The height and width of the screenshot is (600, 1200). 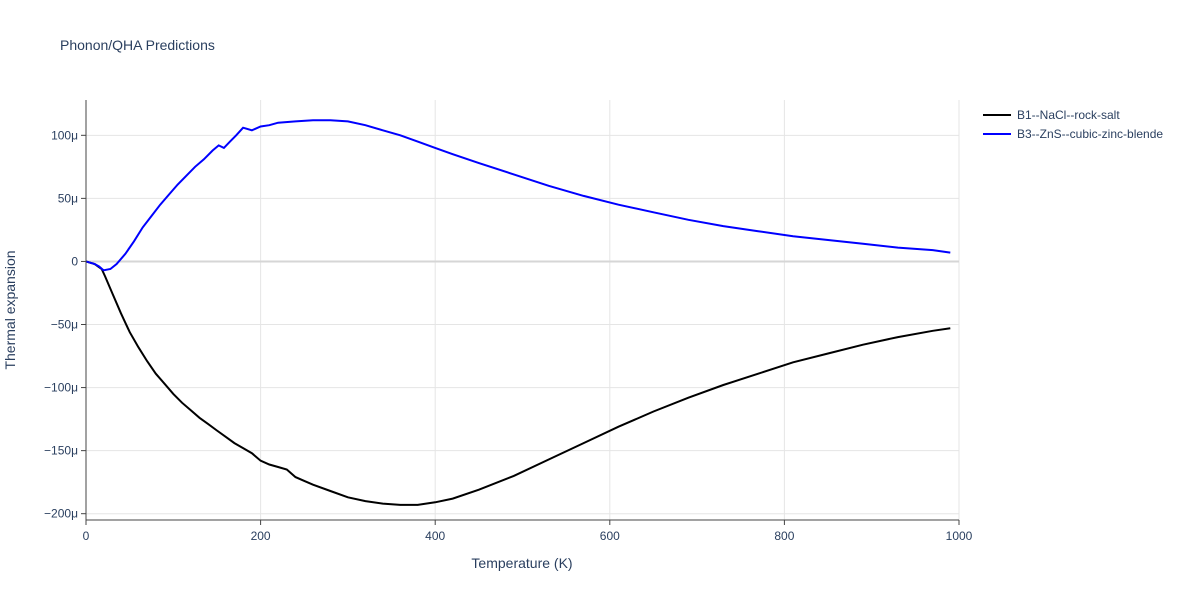 I want to click on x-axis-title: Temperature (K), so click(x=521, y=563).